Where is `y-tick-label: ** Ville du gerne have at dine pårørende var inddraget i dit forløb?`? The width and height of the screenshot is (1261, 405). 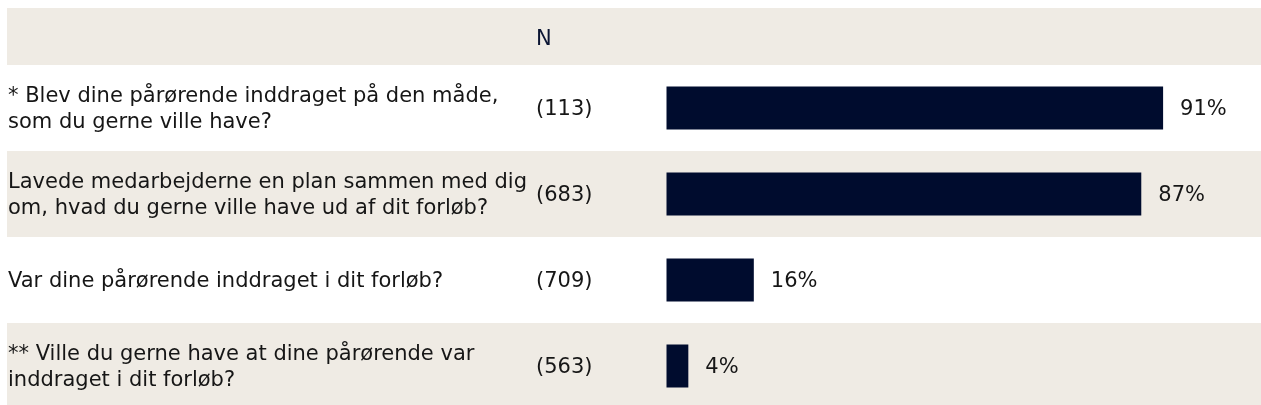
y-tick-label: ** Ville du gerne have at dine pårørende var inddraget i dit forløb? is located at coordinates (241, 365).